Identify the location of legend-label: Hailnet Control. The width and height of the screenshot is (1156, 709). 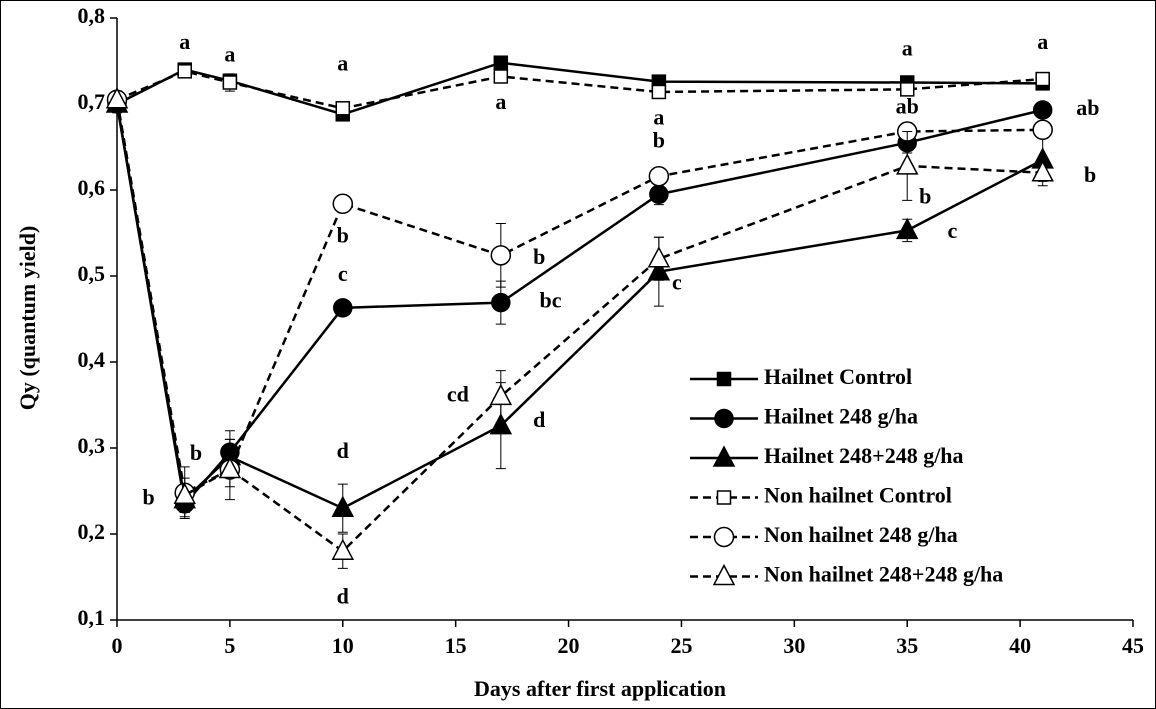
(838, 376).